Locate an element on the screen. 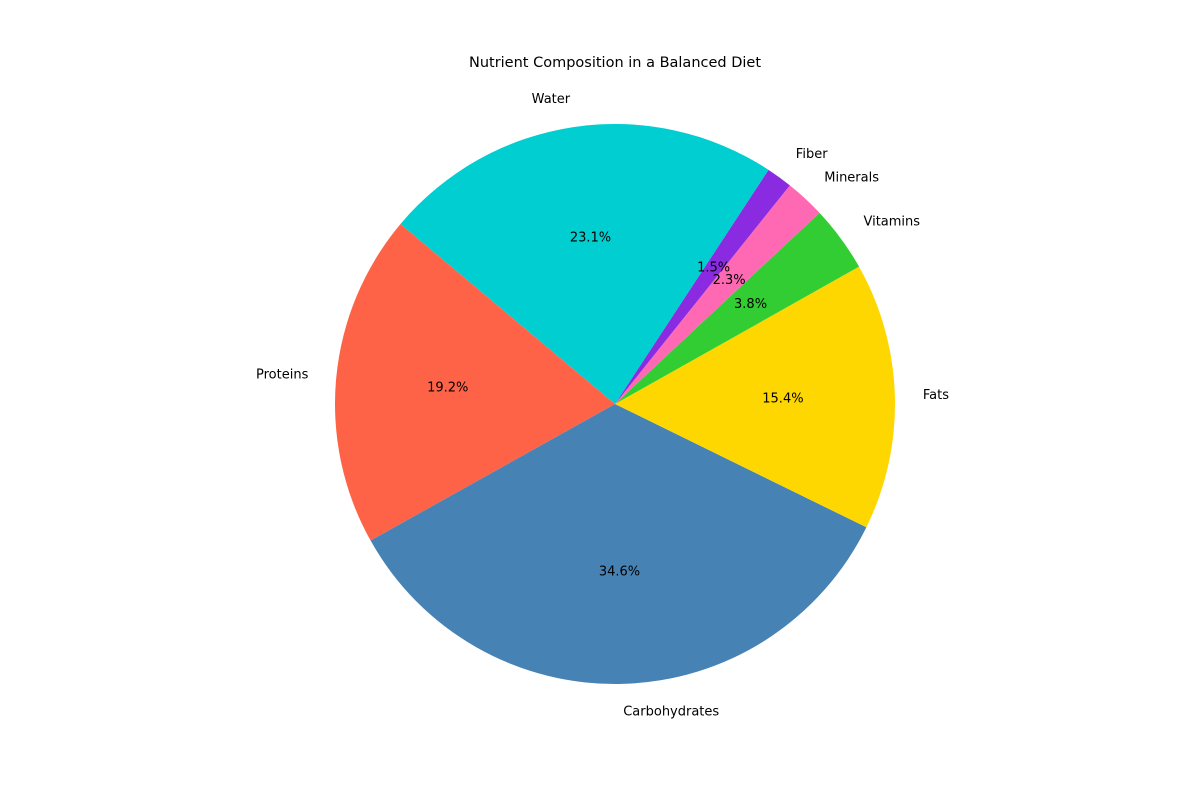  pie-percent-labels: 19.2% 34.6% 15.4% 3.8% 2.3%1.5% 23.1% is located at coordinates (615, 404).